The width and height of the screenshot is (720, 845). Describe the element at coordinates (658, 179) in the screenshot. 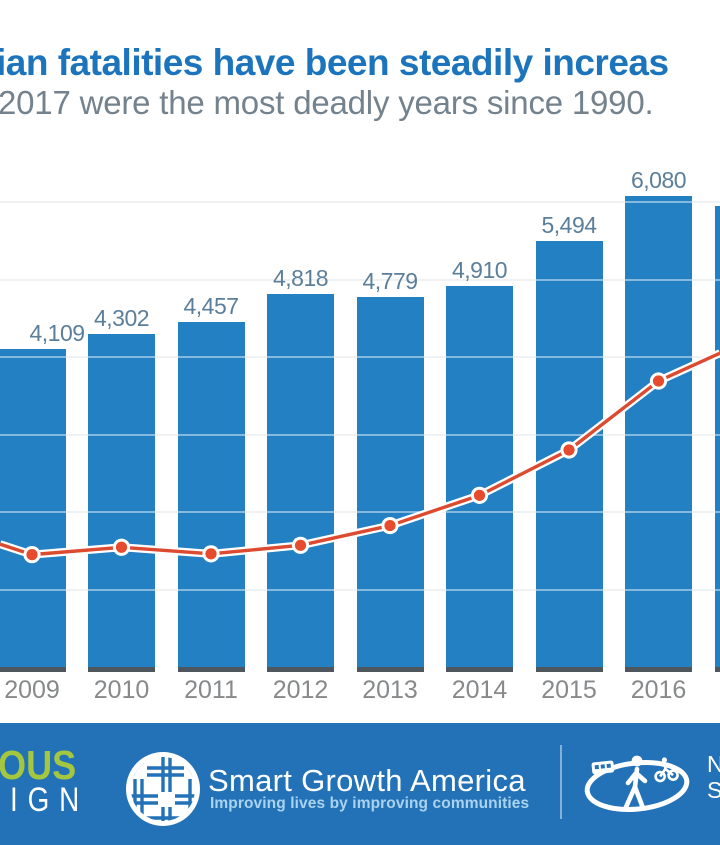

I see `bar-value-label: 6,080` at that location.